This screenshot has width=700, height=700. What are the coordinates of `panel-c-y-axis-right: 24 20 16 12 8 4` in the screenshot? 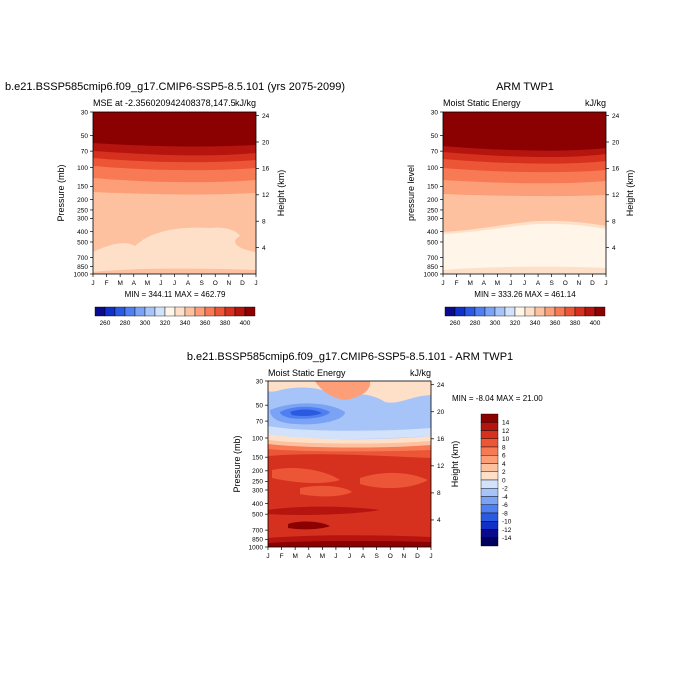 It's located at (438, 453).